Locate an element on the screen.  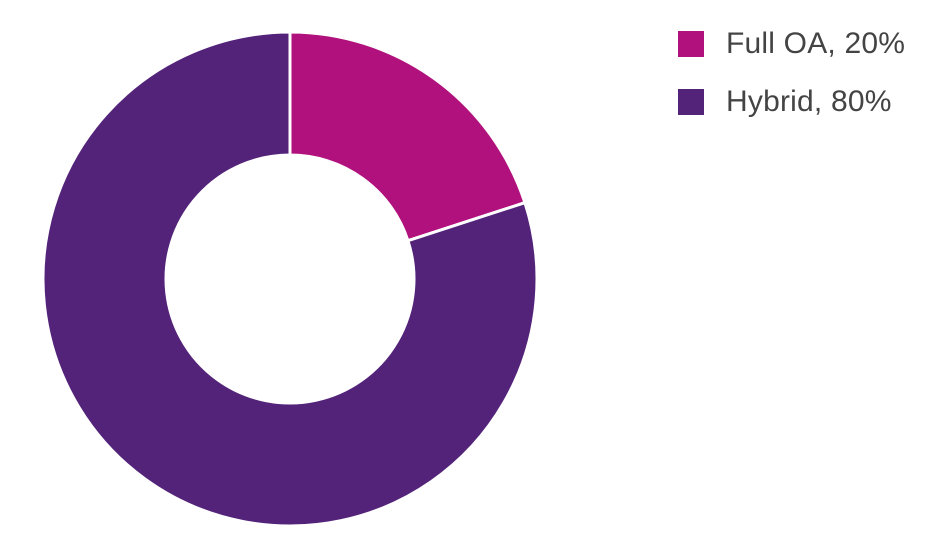
legend: Full OA, 20% Hybrid, 80% is located at coordinates (791, 80).